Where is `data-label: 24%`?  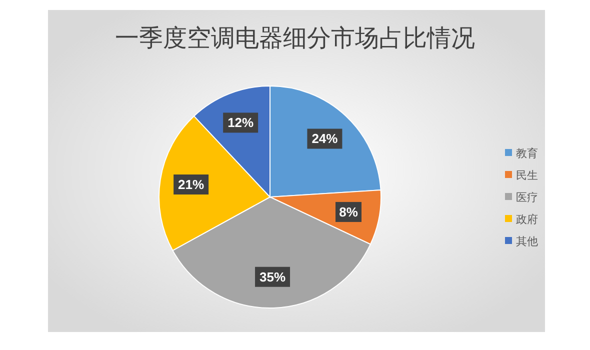 data-label: 24% is located at coordinates (325, 138).